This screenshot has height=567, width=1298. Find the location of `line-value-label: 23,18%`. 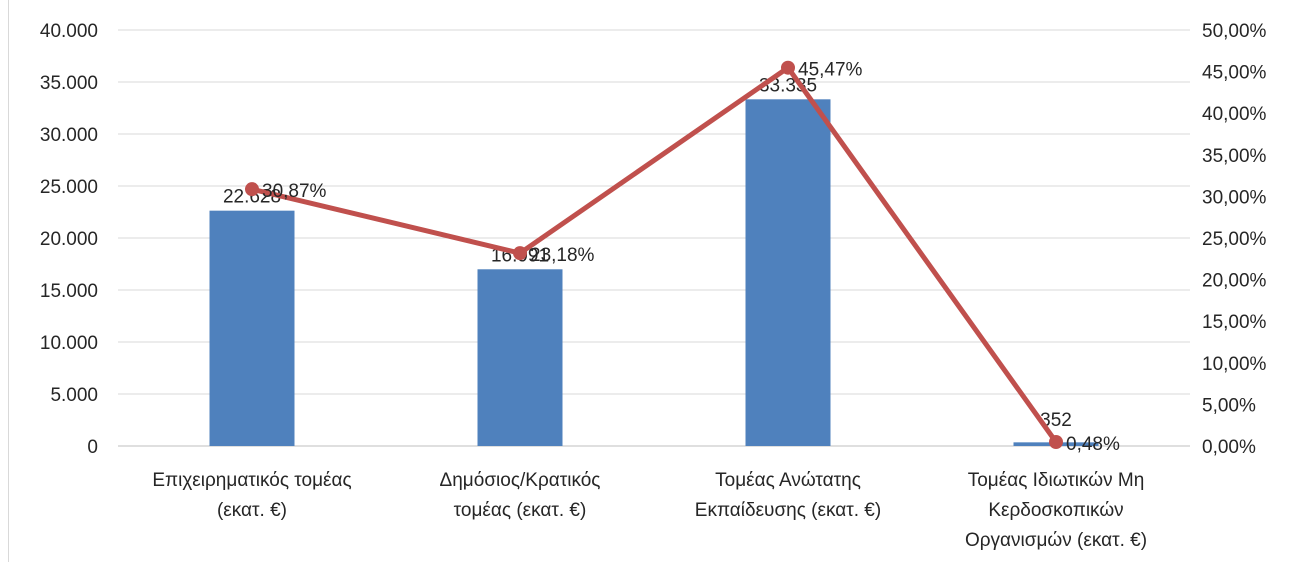

line-value-label: 23,18% is located at coordinates (562, 255).